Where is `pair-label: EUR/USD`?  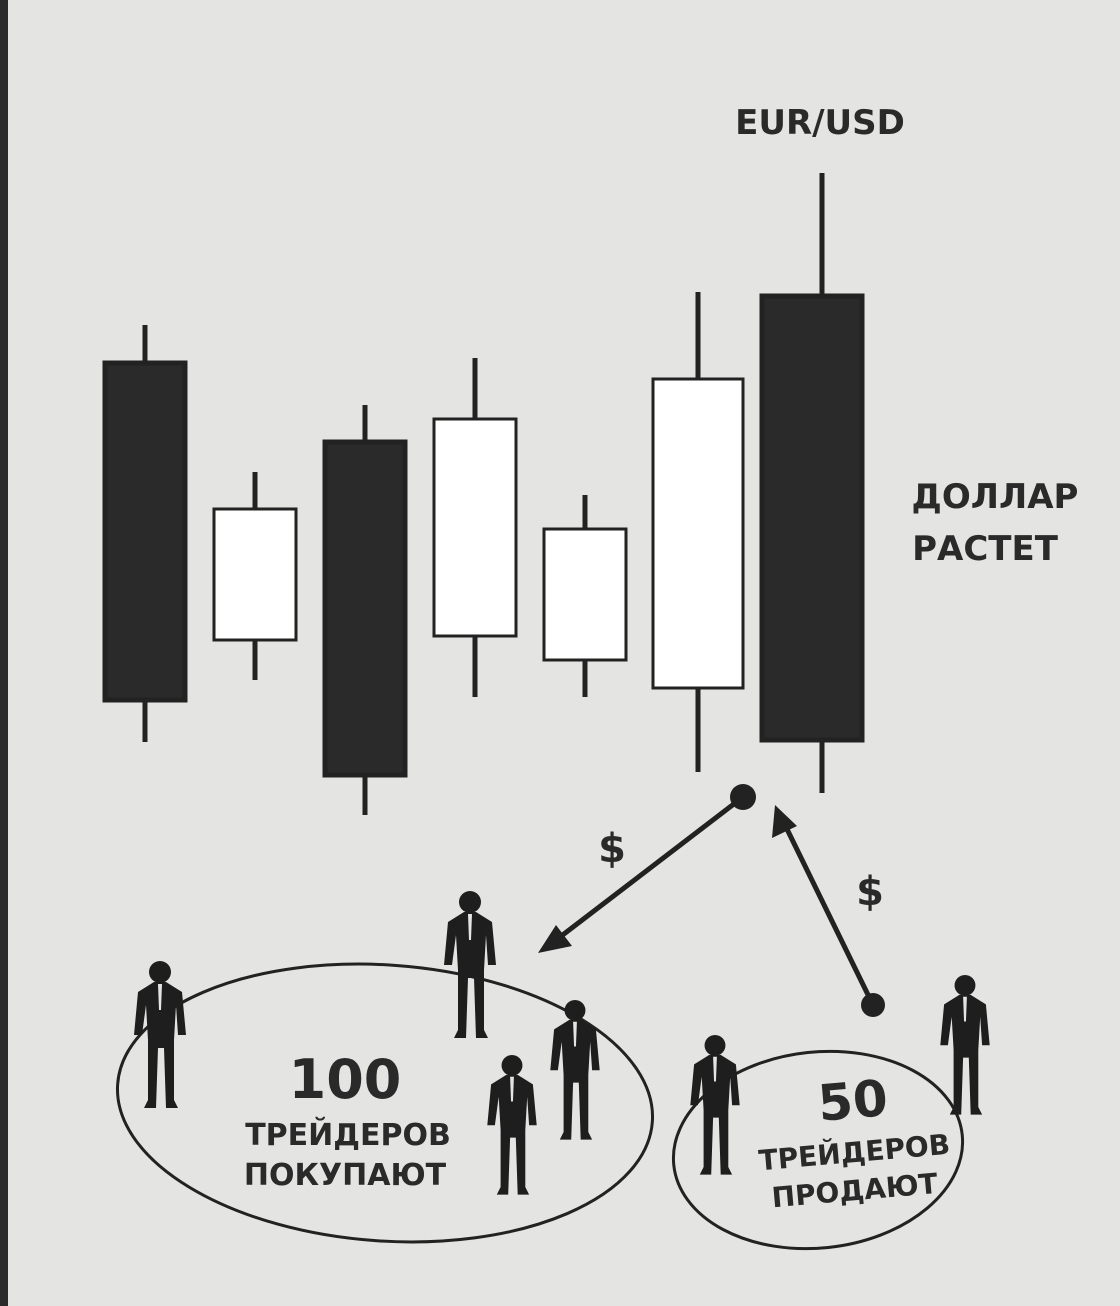 pair-label: EUR/USD is located at coordinates (820, 123).